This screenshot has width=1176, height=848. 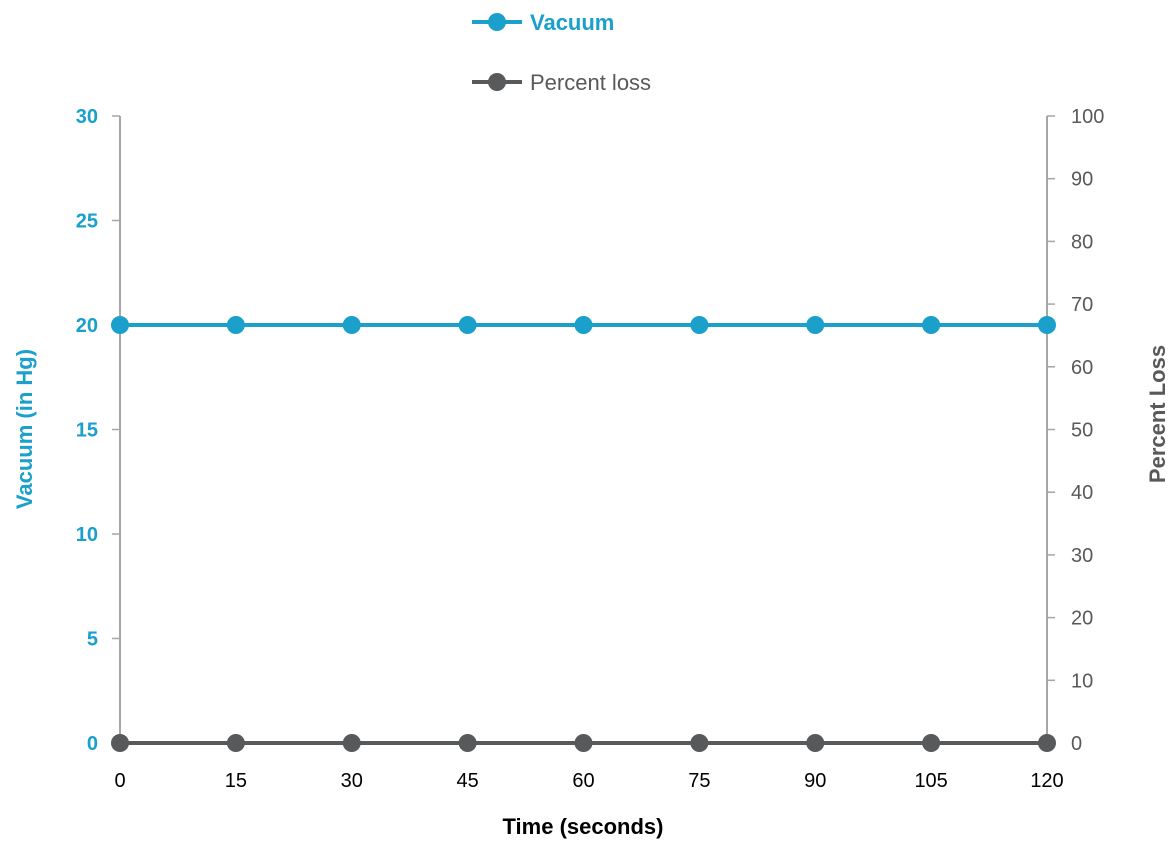 I want to click on x-tick-label: 120, so click(x=1046, y=781).